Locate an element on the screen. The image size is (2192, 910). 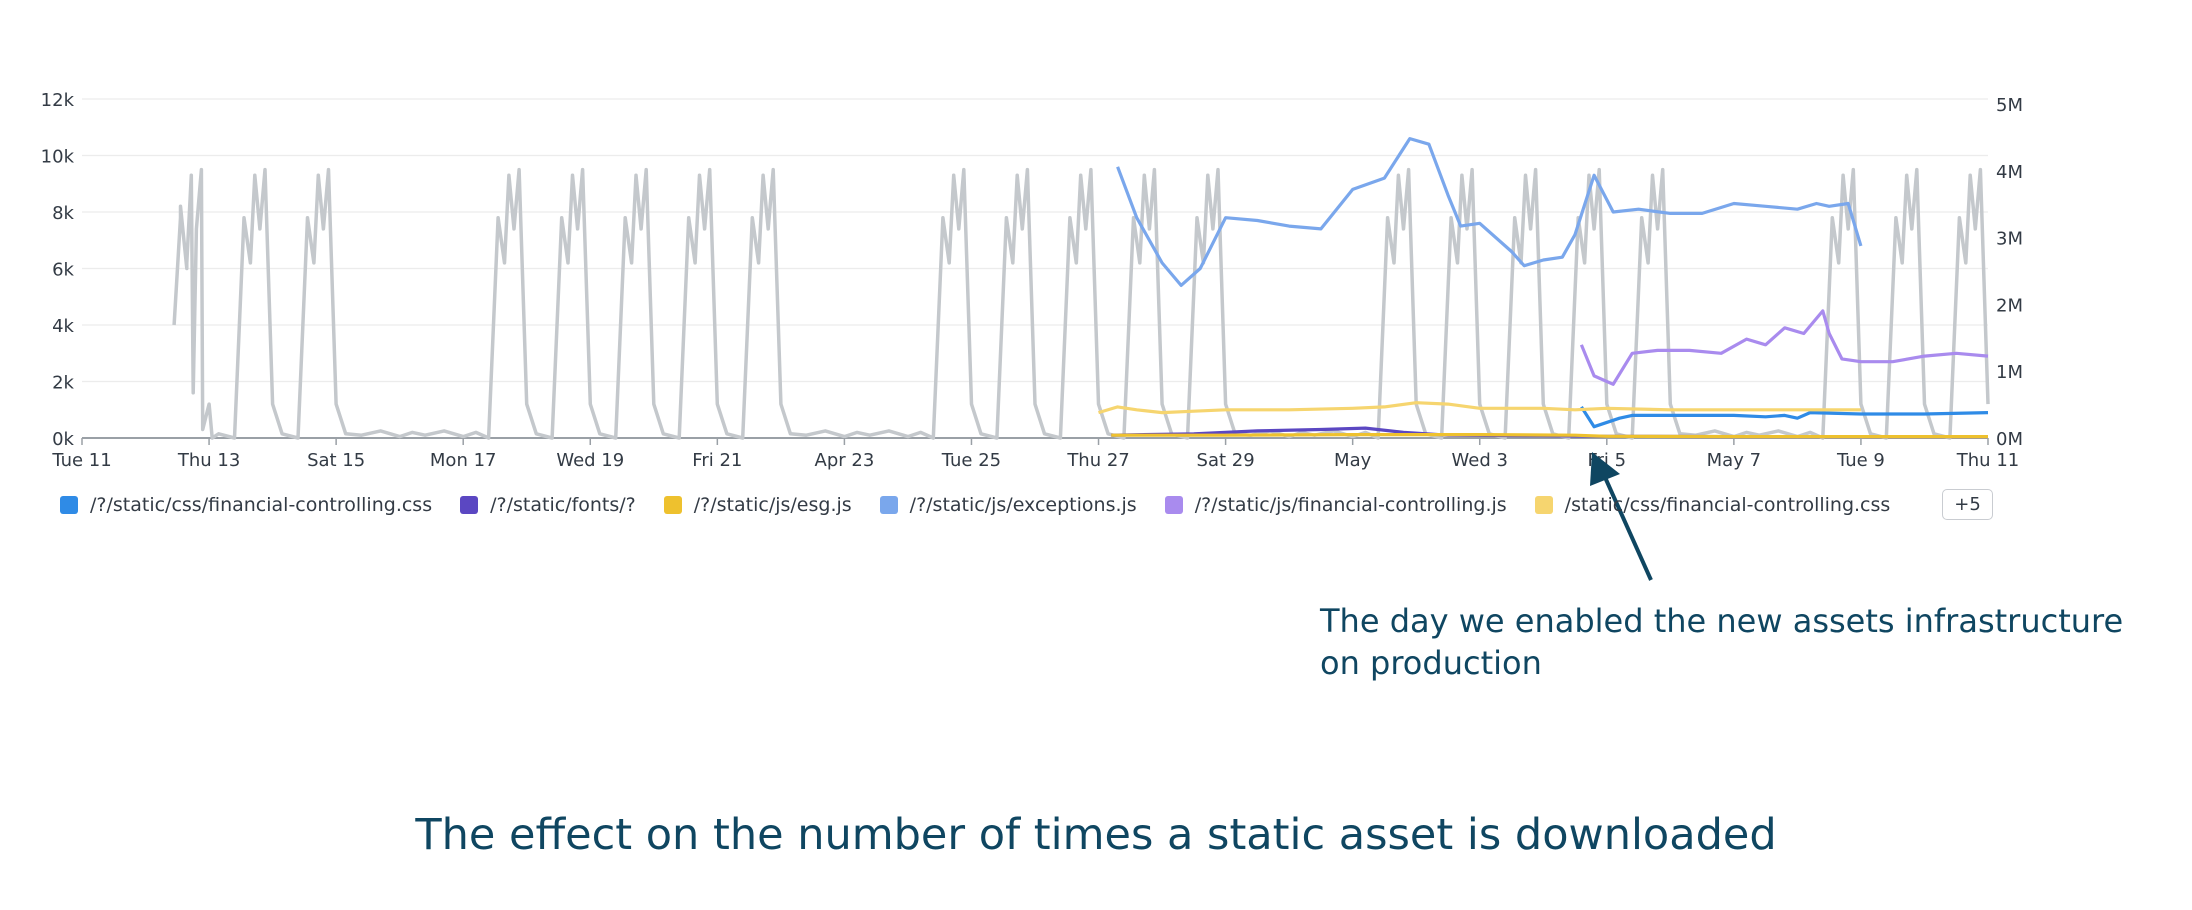
legend-more-button: +5 is located at coordinates (1967, 504).